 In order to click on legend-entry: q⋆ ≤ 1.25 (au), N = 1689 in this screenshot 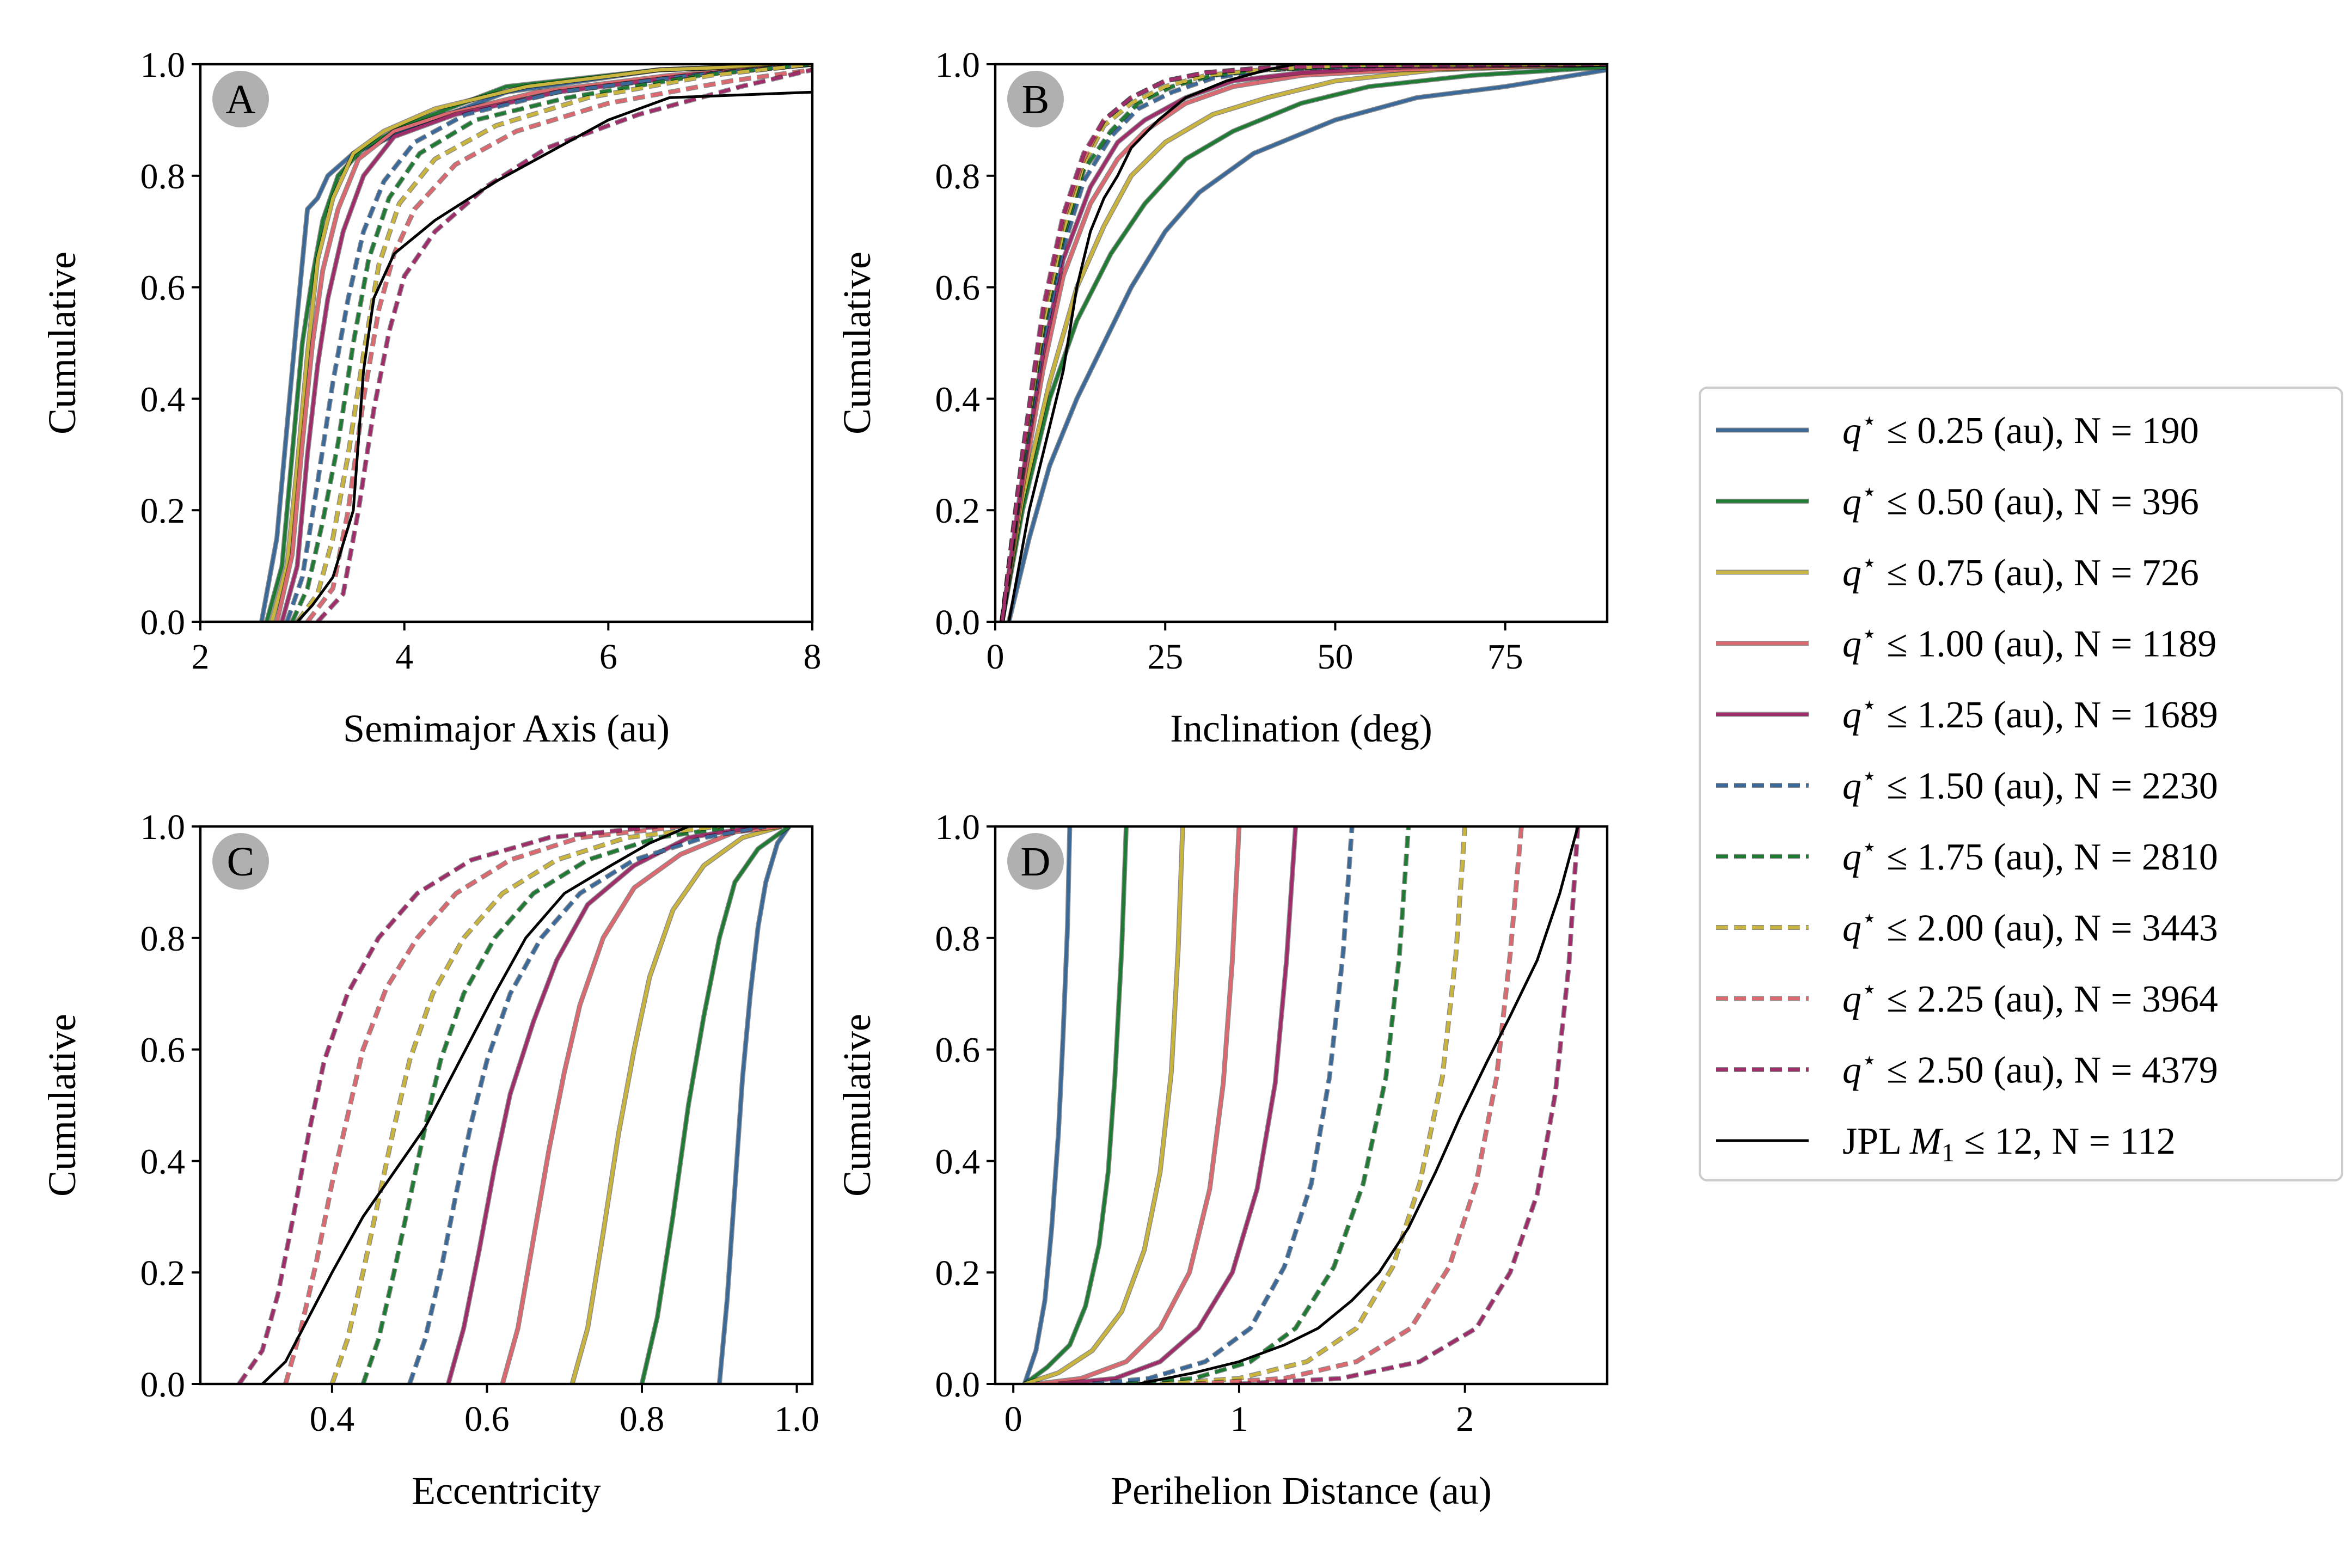, I will do `click(1967, 713)`.